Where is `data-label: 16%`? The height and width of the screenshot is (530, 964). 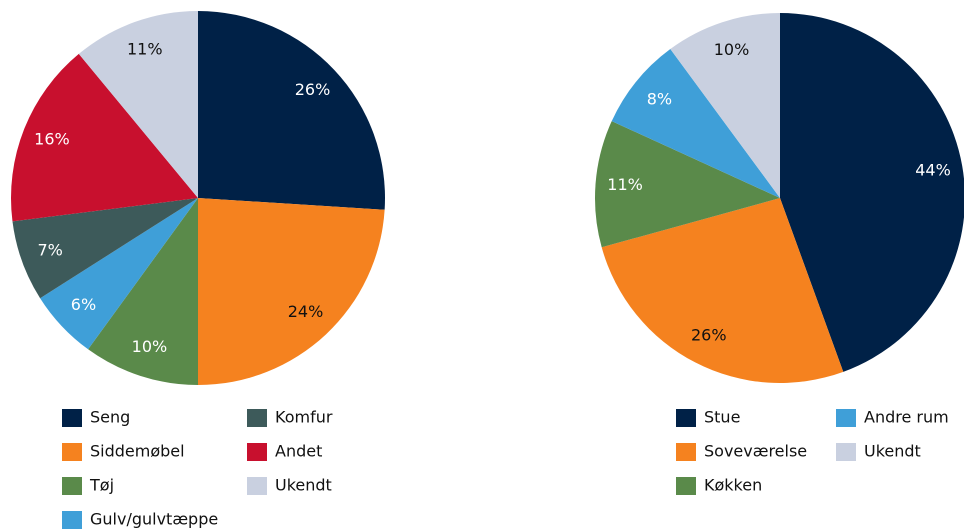 data-label: 16% is located at coordinates (52, 139).